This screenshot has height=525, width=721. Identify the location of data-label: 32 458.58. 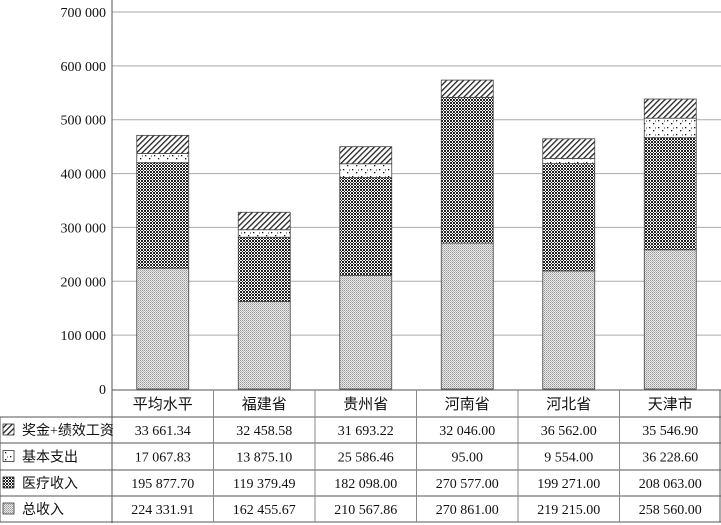
(264, 431).